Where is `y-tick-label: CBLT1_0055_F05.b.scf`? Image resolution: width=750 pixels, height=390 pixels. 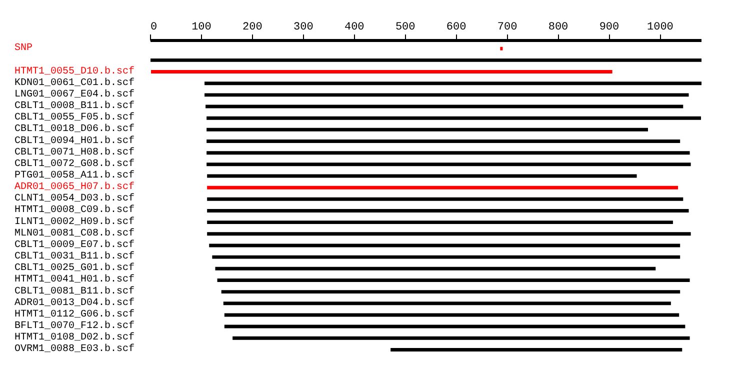
y-tick-label: CBLT1_0055_F05.b.scf is located at coordinates (74, 118).